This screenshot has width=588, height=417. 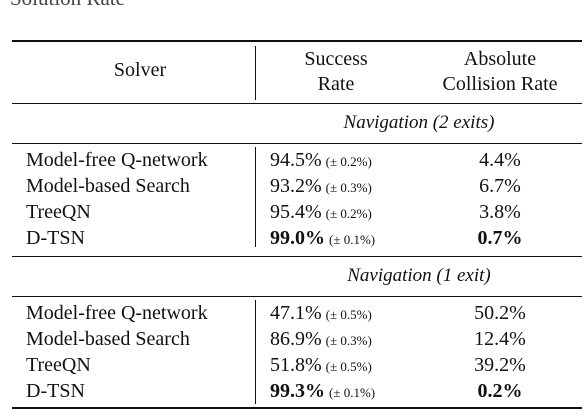 I want to click on table-row: TreeQN 95.4% (± 0.2%) 3.8%, so click(x=294, y=212).